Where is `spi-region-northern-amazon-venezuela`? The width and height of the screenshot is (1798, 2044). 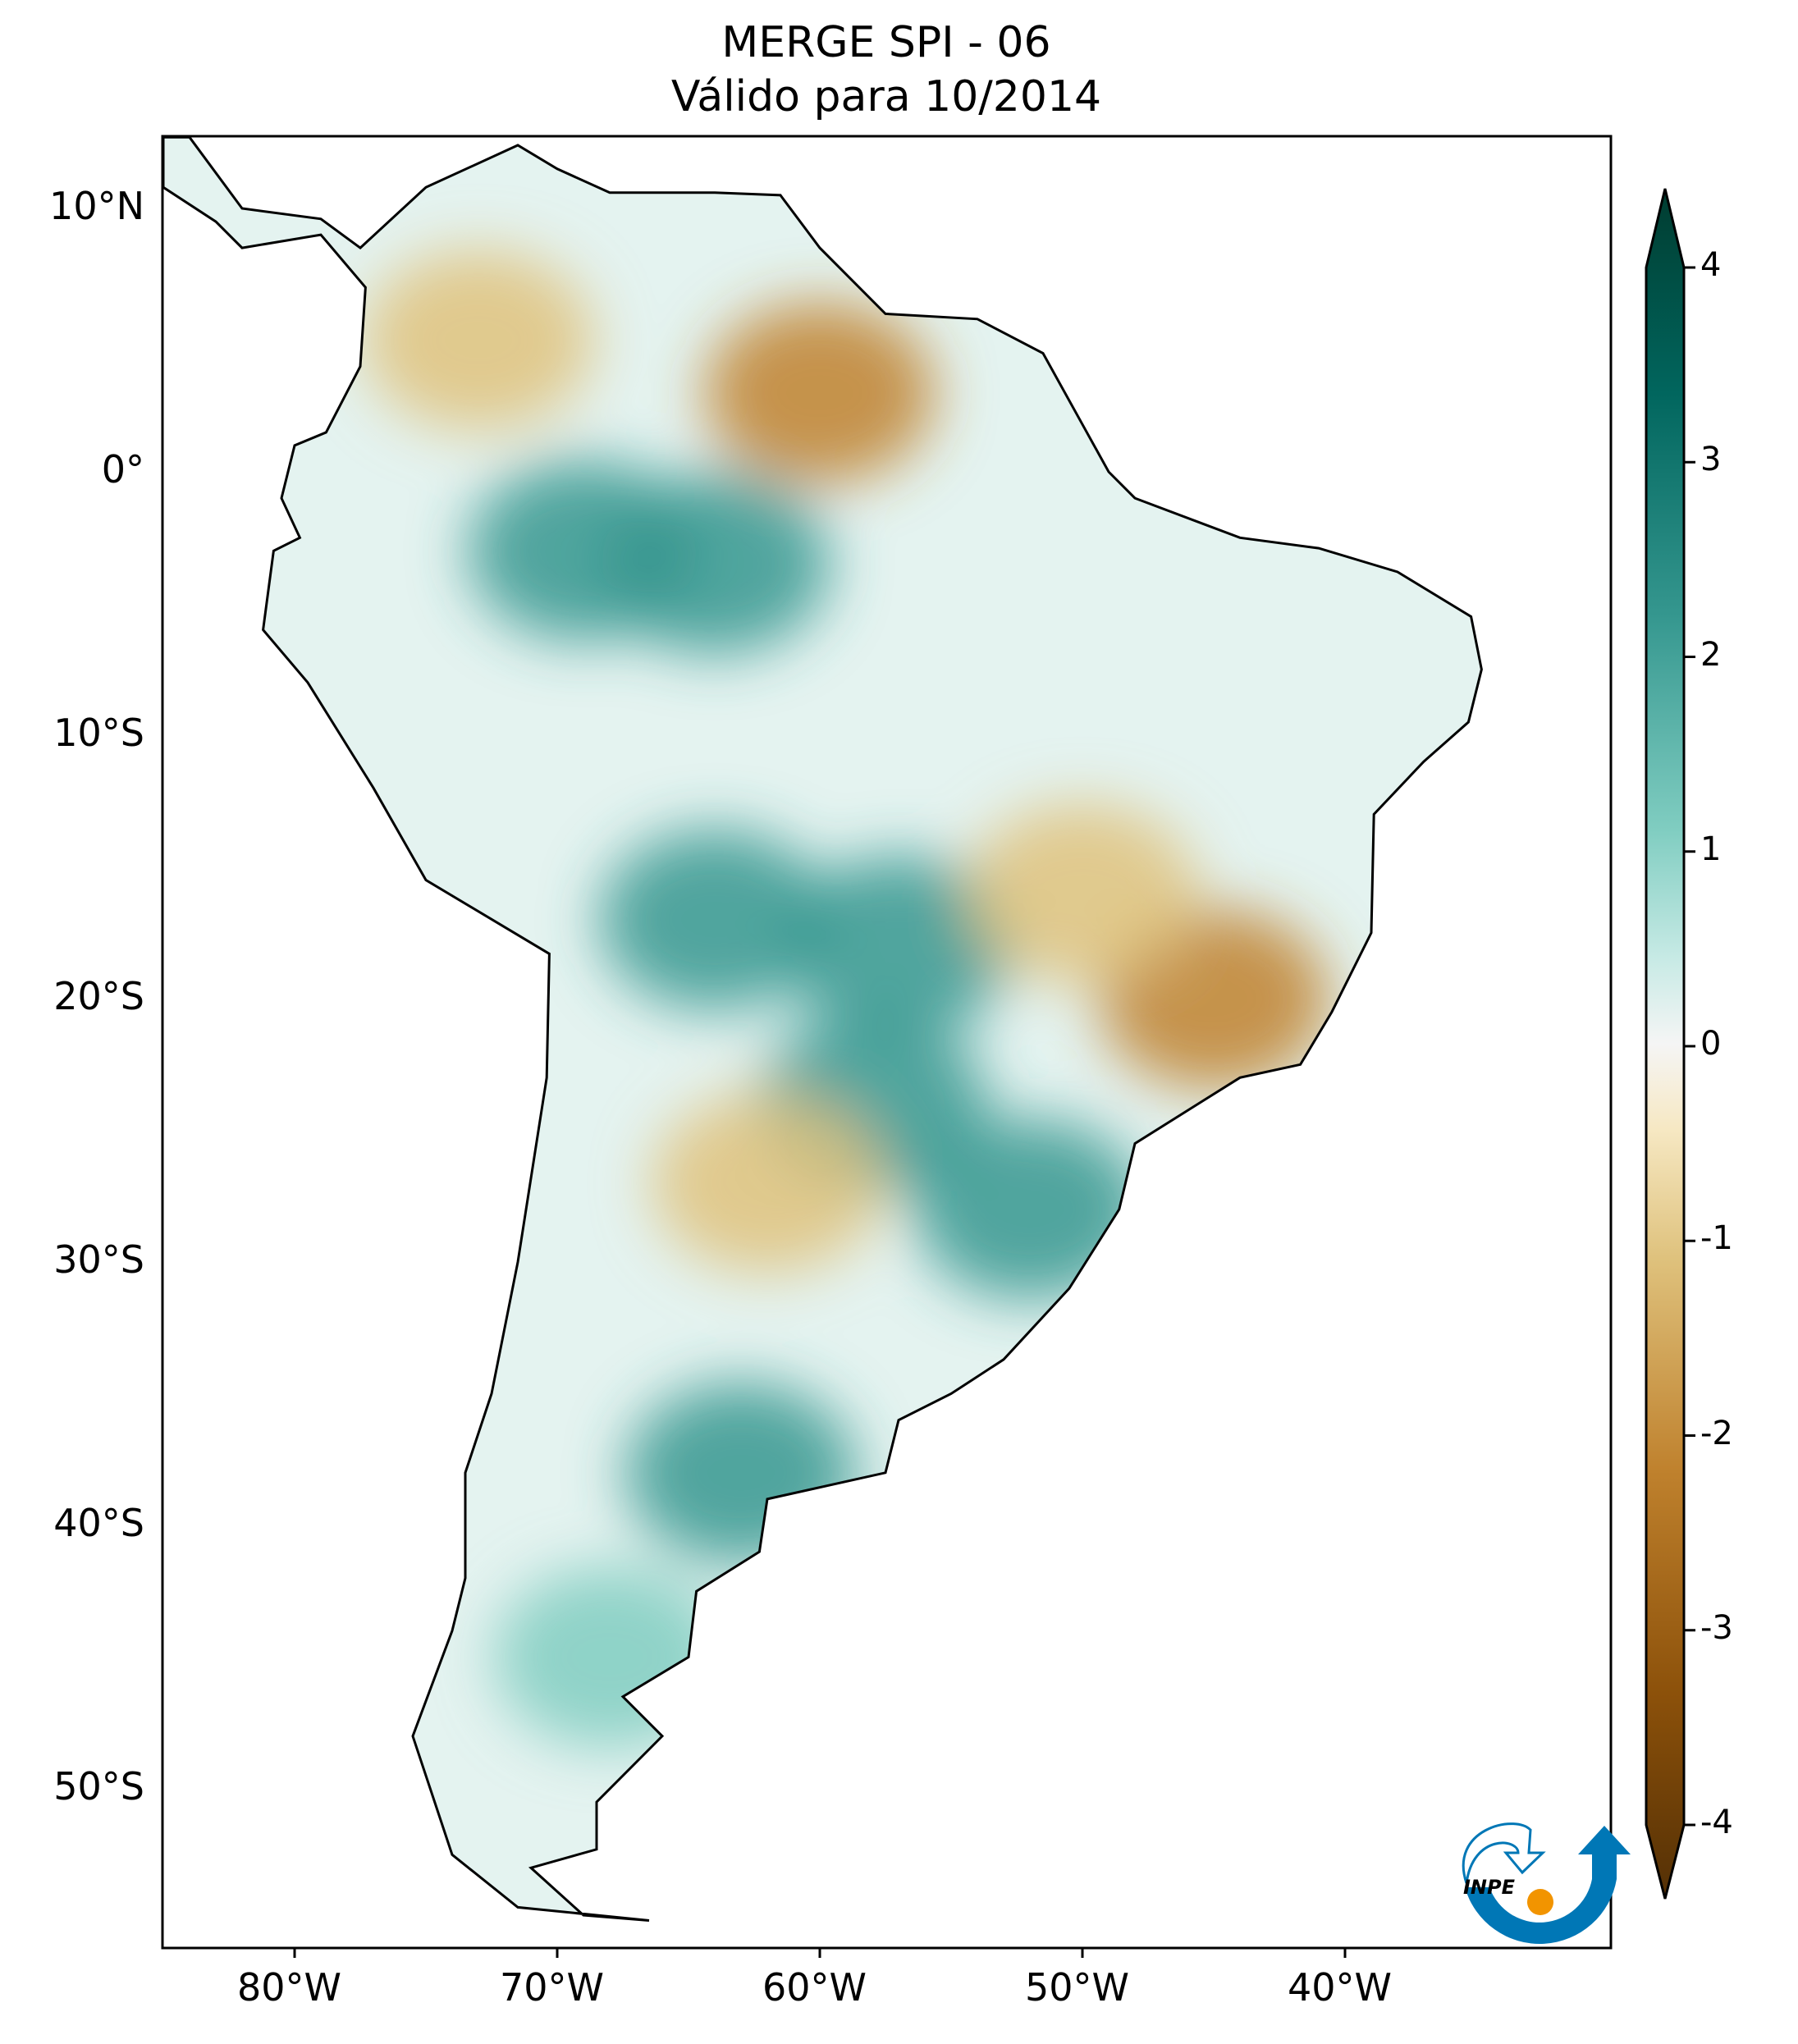 spi-region-northern-amazon-venezuela is located at coordinates (820, 392).